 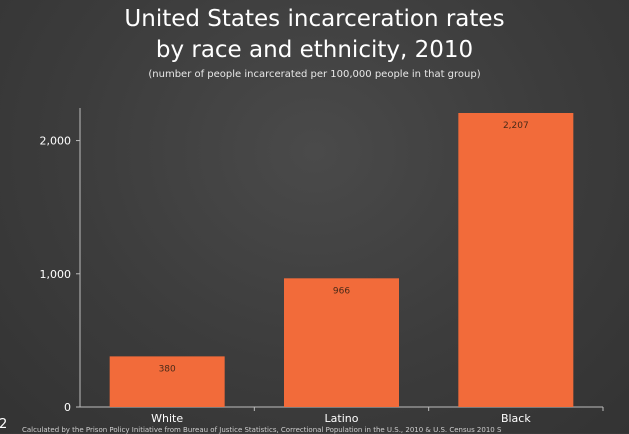 I want to click on data-label-white: 380, so click(x=167, y=369).